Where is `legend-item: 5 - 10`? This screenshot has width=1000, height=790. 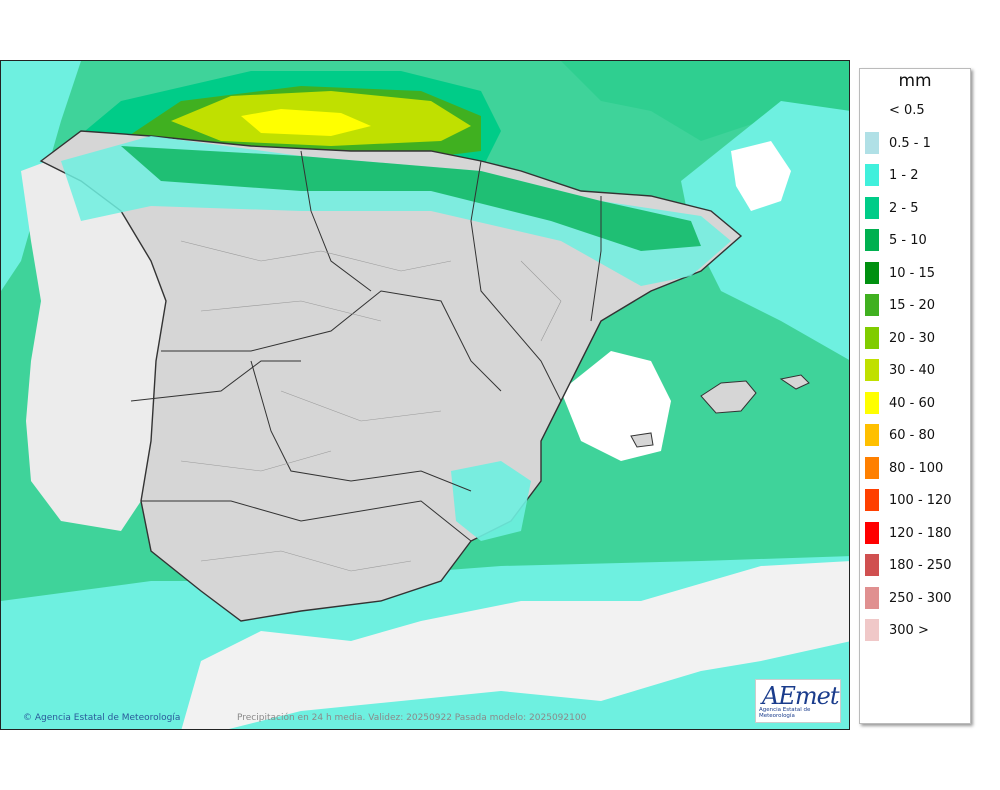 legend-item: 5 - 10 is located at coordinates (915, 240).